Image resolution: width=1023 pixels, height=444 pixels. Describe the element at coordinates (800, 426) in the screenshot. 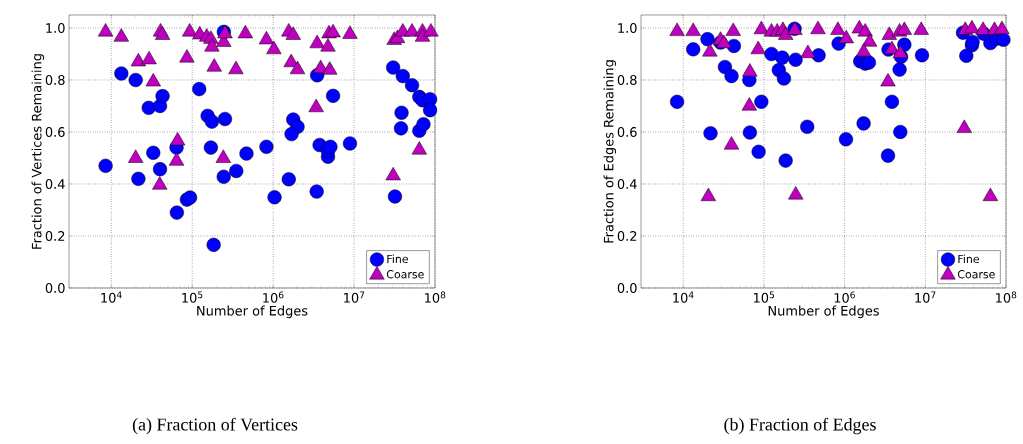

I see `text: (b) Fraction of Edges` at that location.